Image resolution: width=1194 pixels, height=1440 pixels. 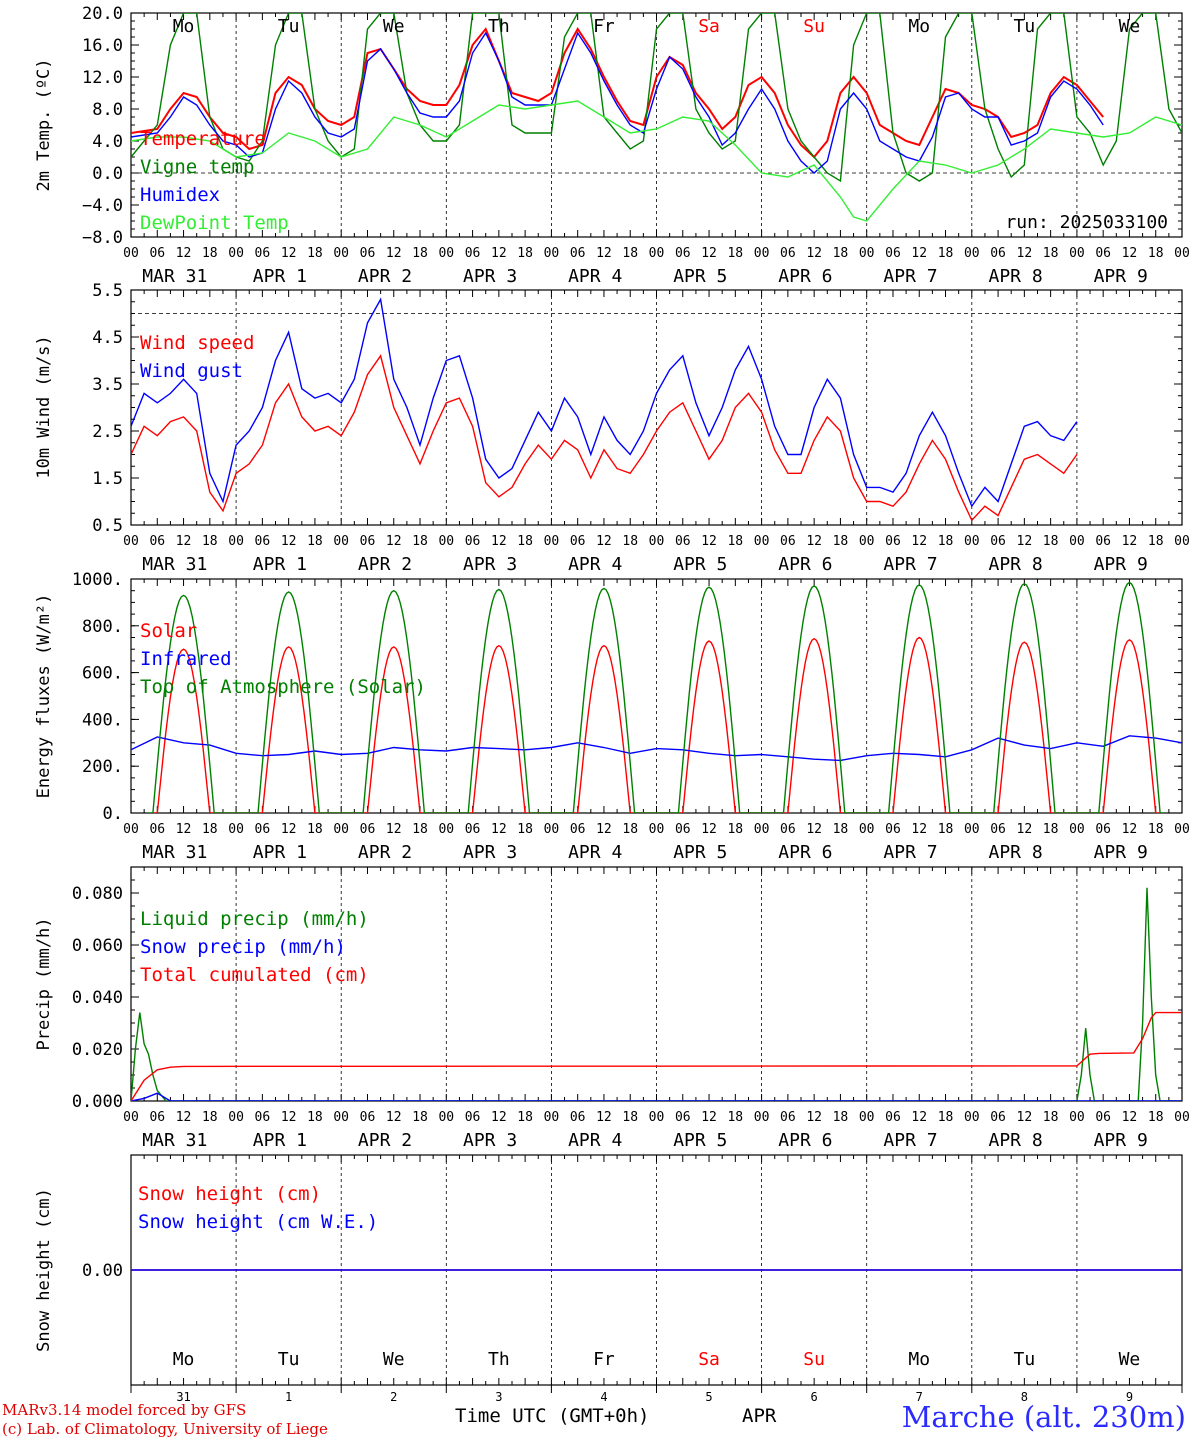 What do you see at coordinates (97, 580) in the screenshot?
I see `y-tick-label: 1000.` at bounding box center [97, 580].